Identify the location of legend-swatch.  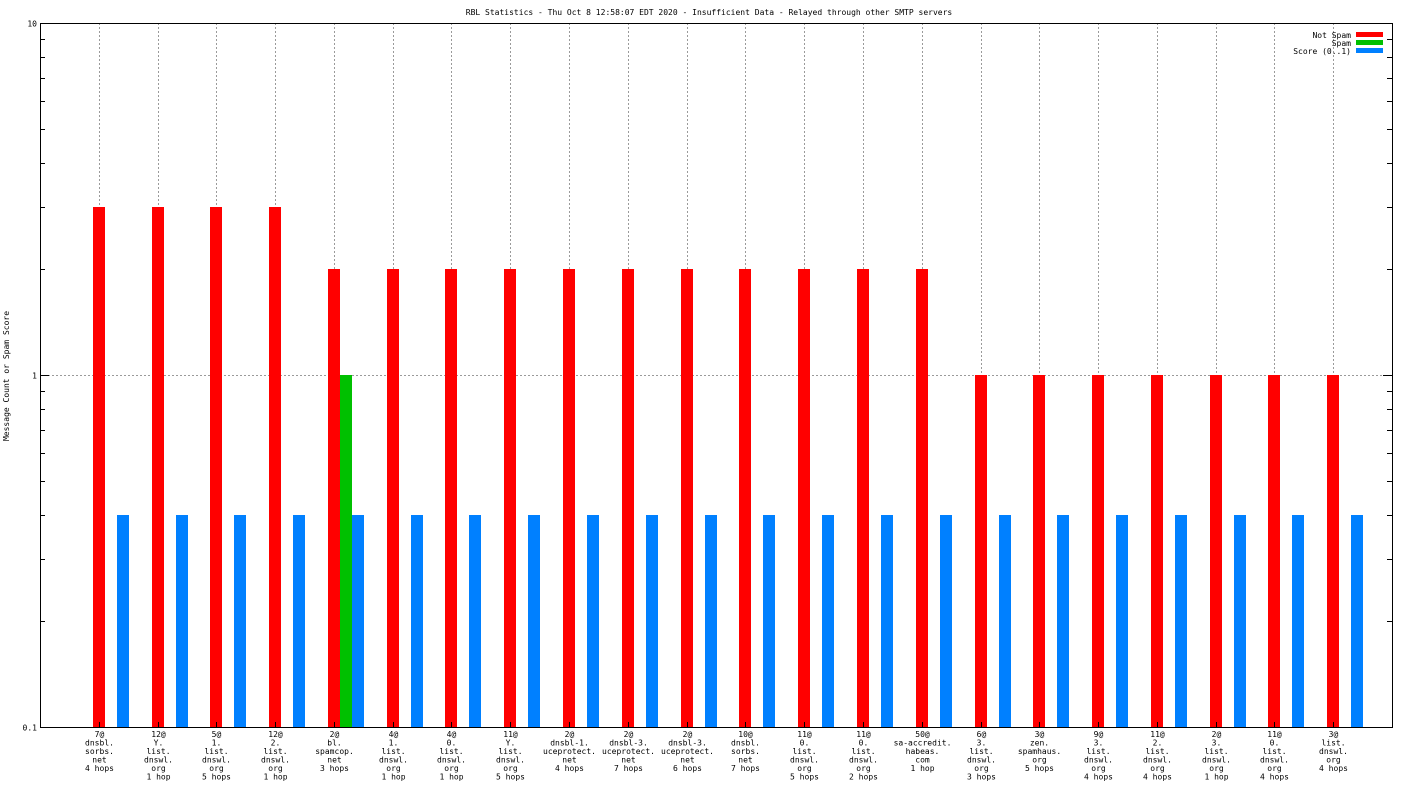
(1369, 34).